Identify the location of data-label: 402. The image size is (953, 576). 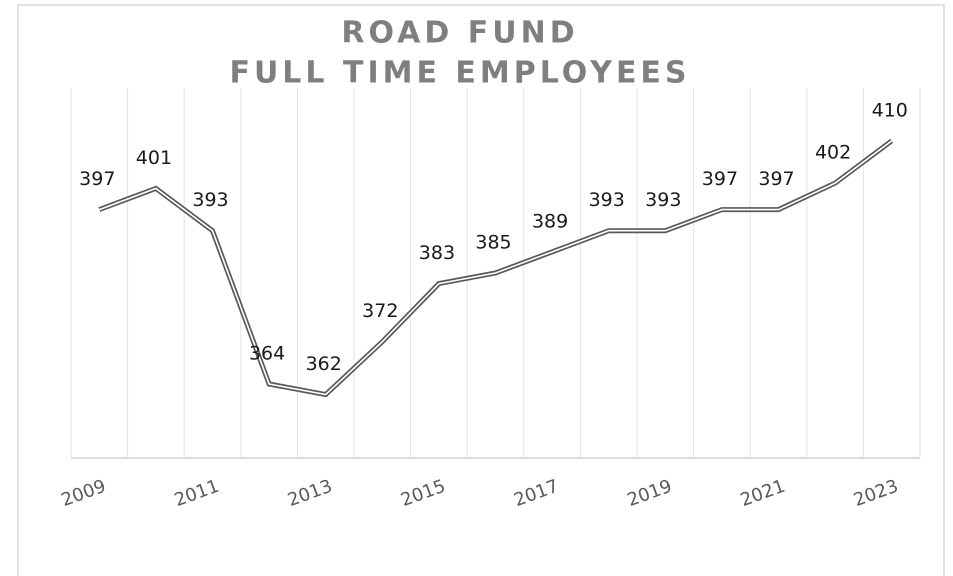
(833, 153).